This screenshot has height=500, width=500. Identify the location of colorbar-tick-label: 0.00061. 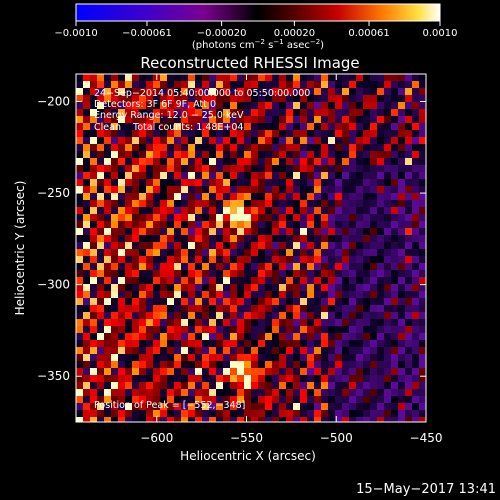
(368, 33).